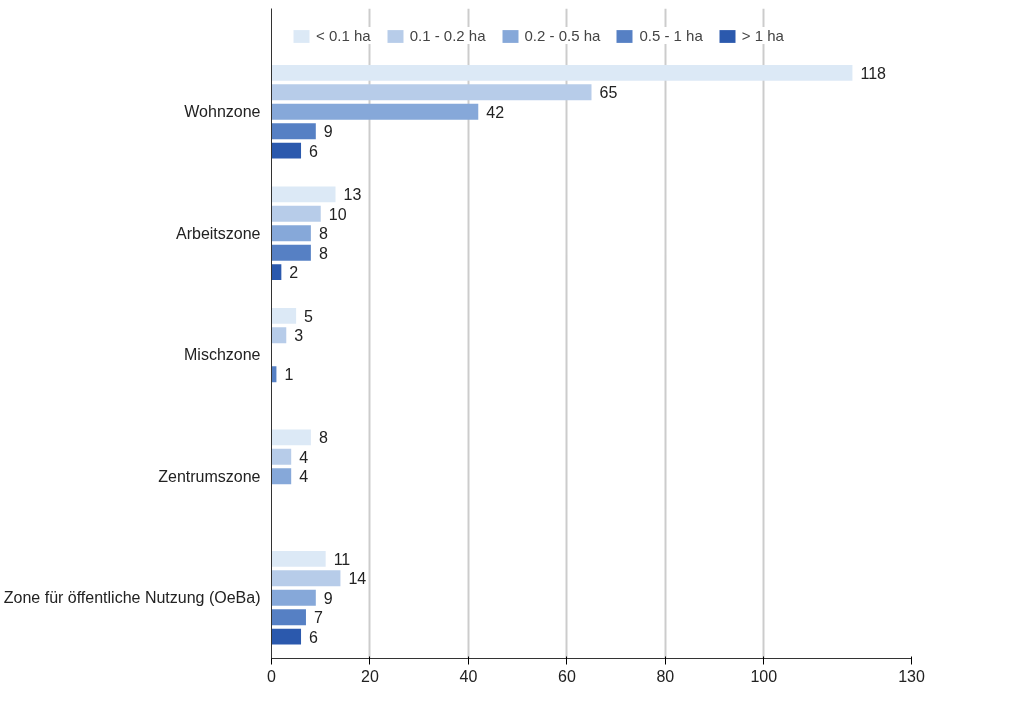  I want to click on y-tick-label: Zentrumszone, so click(209, 476).